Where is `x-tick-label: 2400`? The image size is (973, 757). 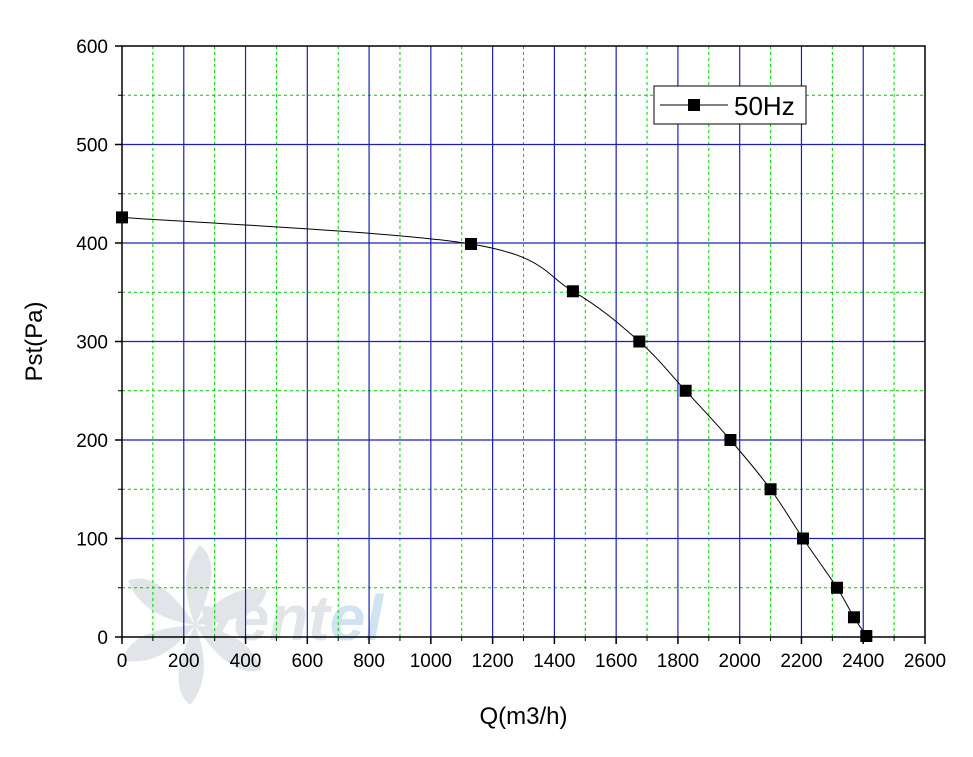
x-tick-label: 2400 is located at coordinates (863, 661).